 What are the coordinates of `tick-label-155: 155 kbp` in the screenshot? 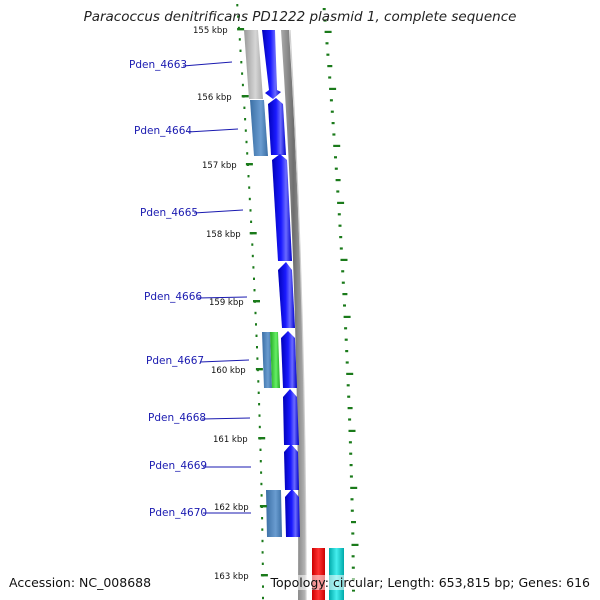 It's located at (210, 31).